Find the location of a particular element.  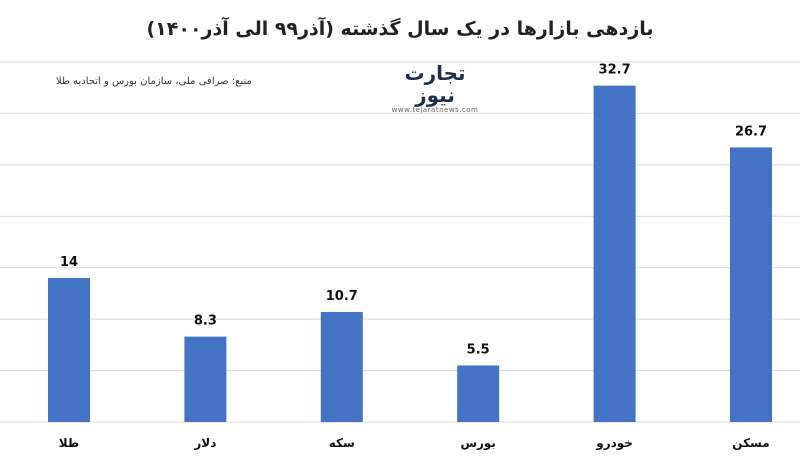

category-label: سکه is located at coordinates (342, 443).